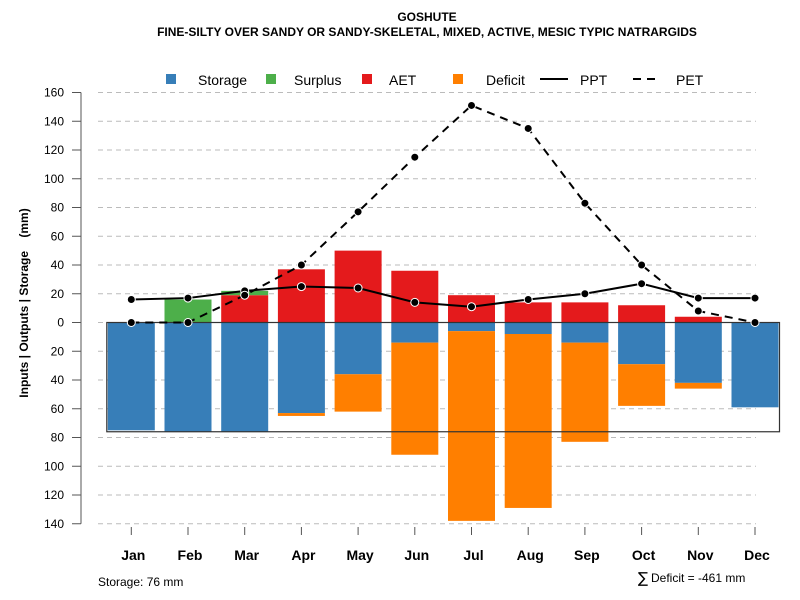 The width and height of the screenshot is (800, 600). I want to click on x-tick-label-jul: Jul, so click(473, 555).